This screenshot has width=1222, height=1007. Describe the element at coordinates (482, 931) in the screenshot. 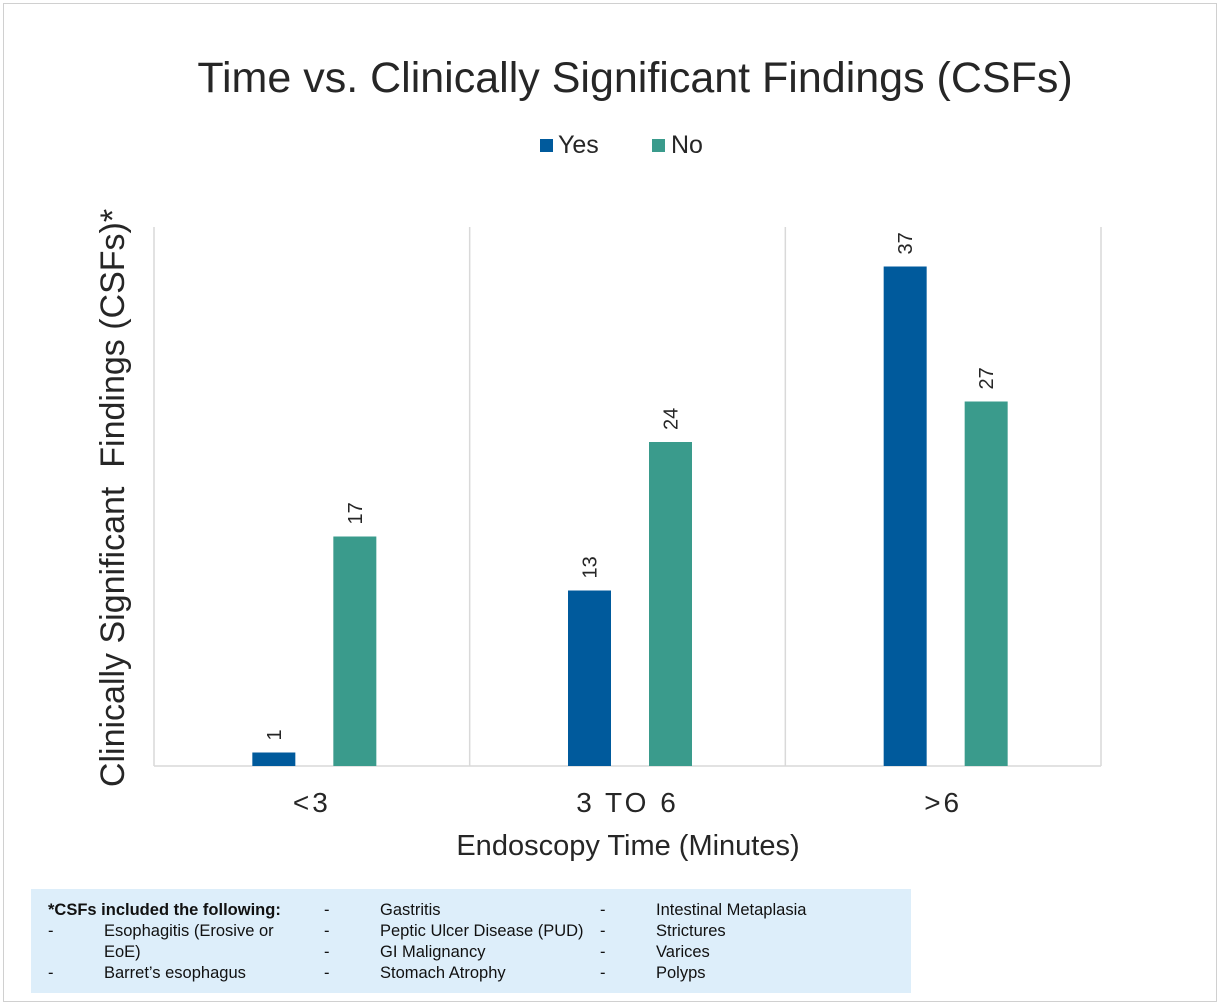

I see `notes-item: Peptic Ulcer Disease (PUD)` at that location.